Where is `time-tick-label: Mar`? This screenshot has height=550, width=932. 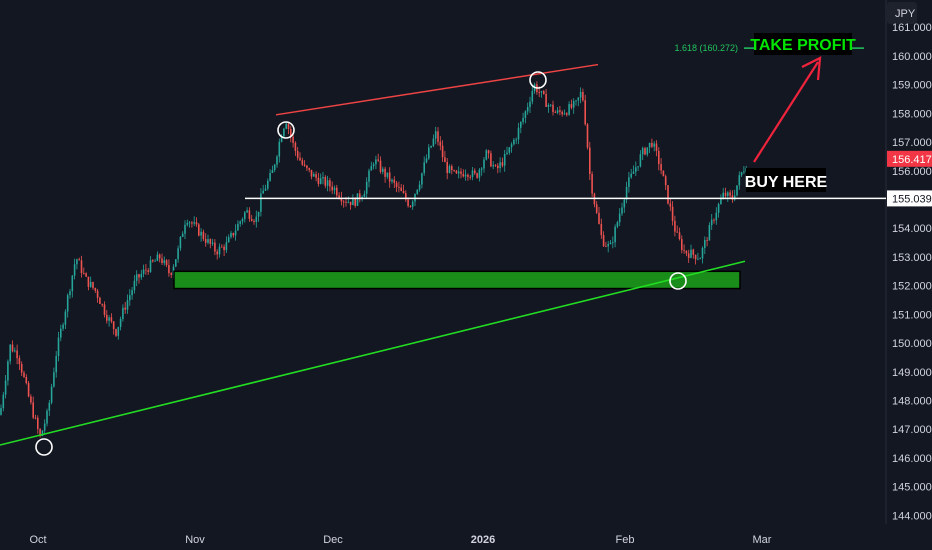 time-tick-label: Mar is located at coordinates (762, 540).